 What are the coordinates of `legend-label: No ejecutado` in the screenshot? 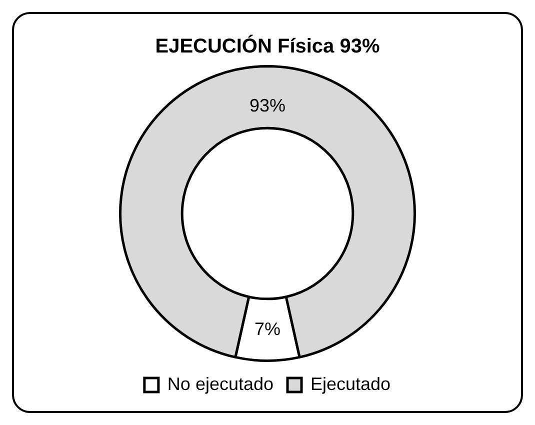 It's located at (220, 384).